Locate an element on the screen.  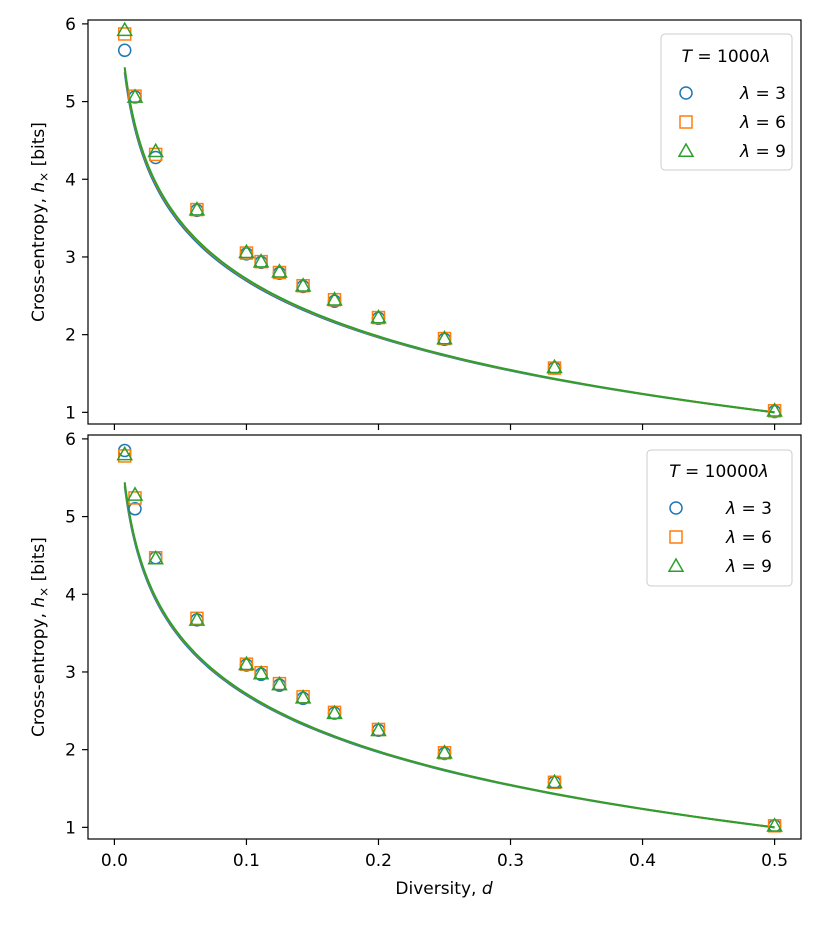
top-y-ticks: 1 2 3 4 5 6 is located at coordinates (76, 219).